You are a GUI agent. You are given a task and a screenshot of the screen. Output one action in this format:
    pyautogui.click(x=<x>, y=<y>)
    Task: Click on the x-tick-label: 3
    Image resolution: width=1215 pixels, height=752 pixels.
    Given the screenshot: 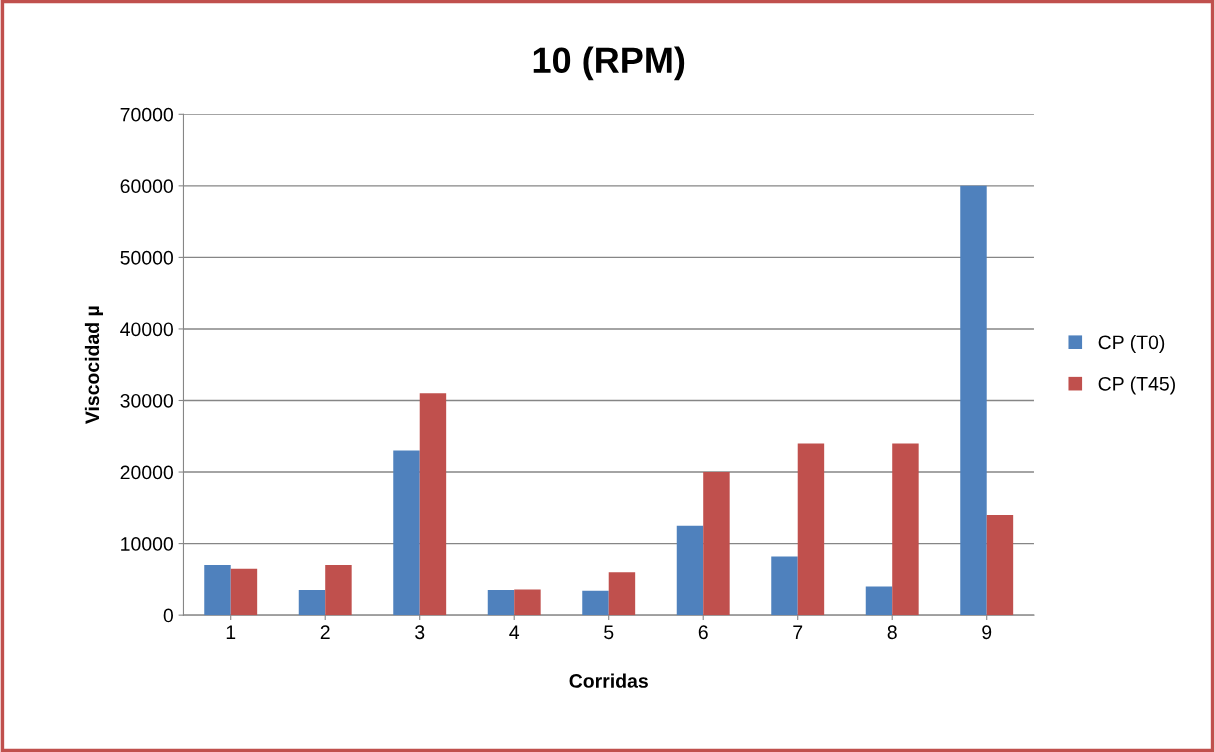 What is the action you would take?
    pyautogui.click(x=420, y=632)
    